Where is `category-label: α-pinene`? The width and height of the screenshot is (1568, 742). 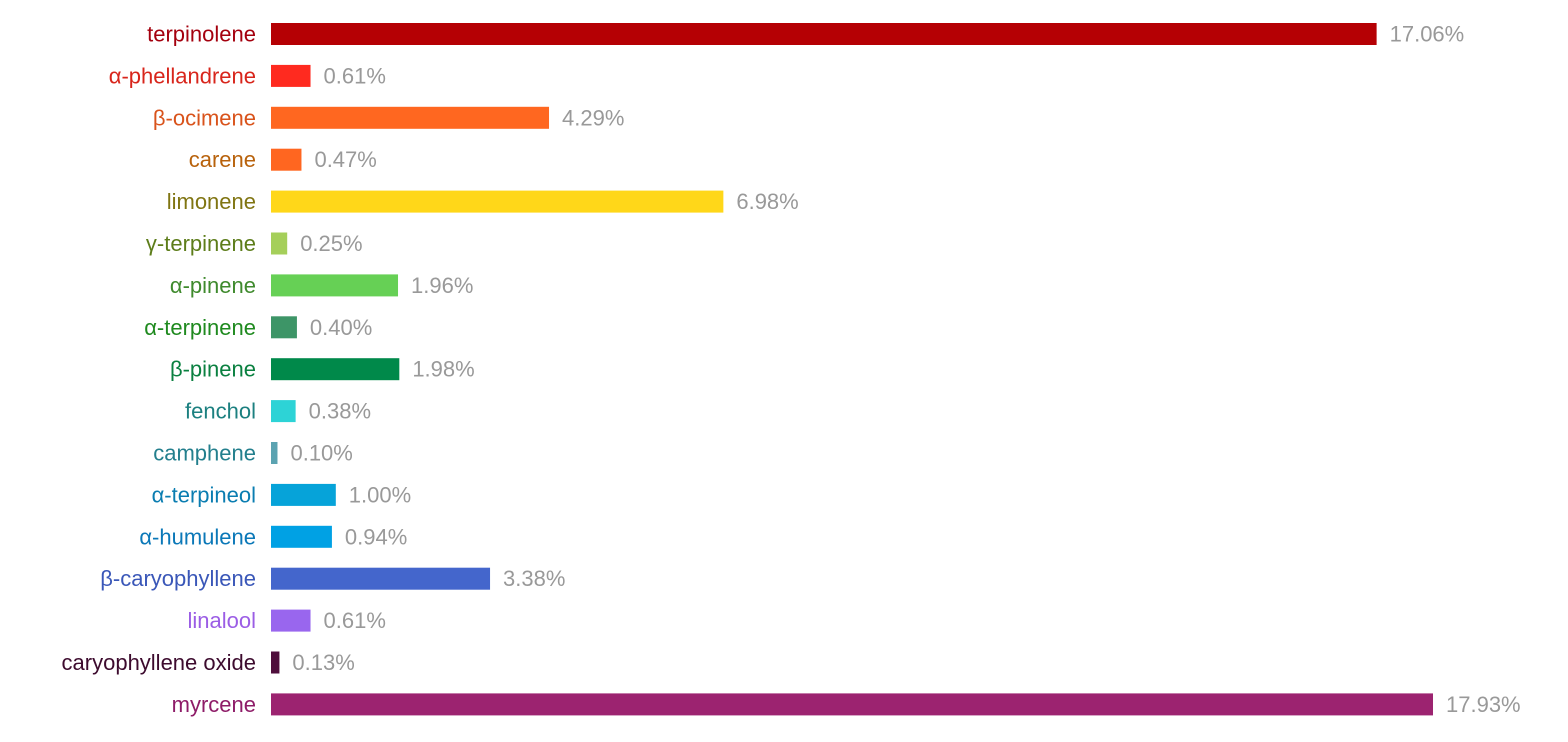 category-label: α-pinene is located at coordinates (213, 285).